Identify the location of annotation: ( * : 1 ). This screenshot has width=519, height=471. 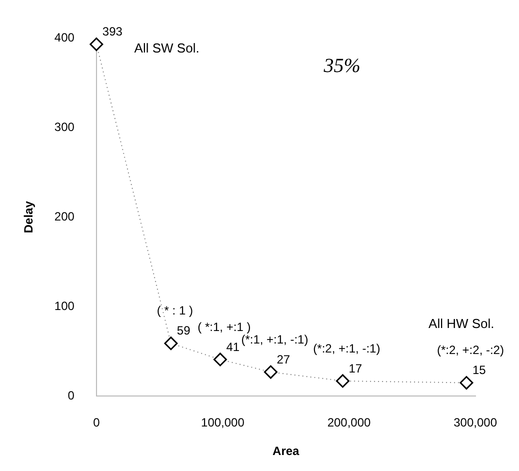
(174, 311).